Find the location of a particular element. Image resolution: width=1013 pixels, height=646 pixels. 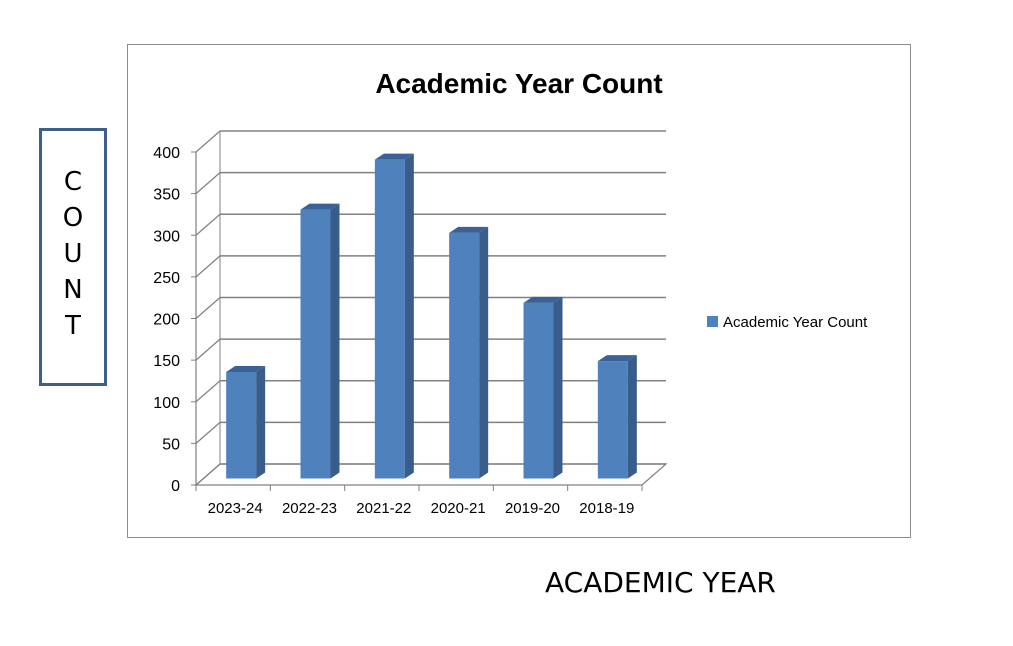

y-tick-label: 350 is located at coordinates (166, 195).